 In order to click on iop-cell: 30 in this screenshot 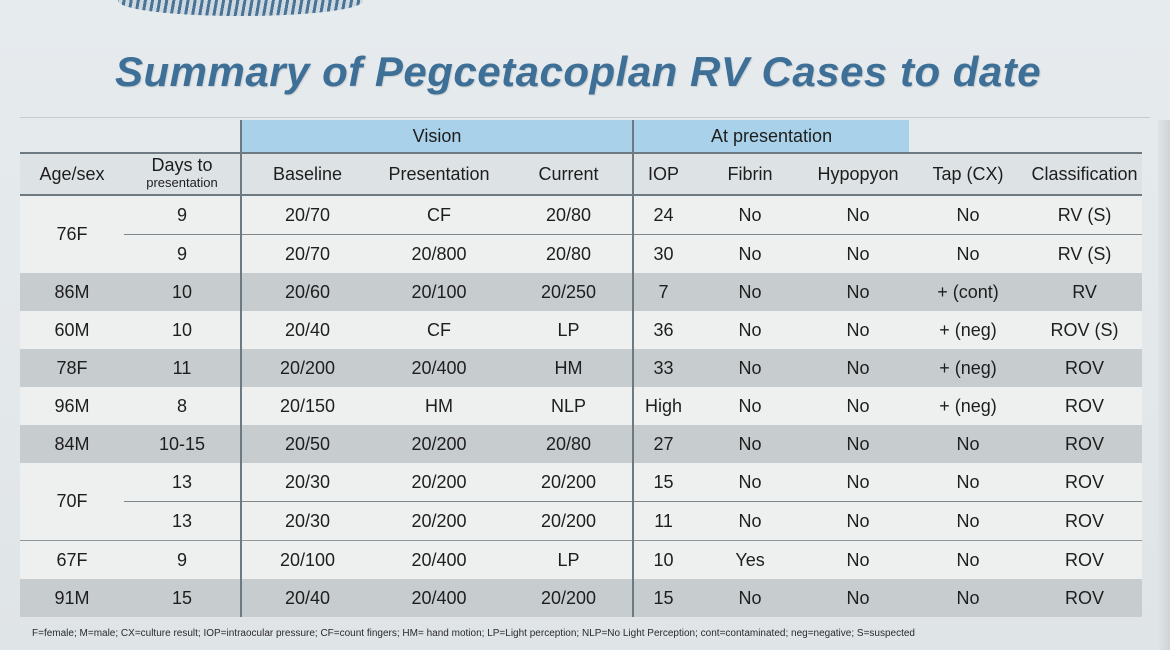, I will do `click(663, 253)`.